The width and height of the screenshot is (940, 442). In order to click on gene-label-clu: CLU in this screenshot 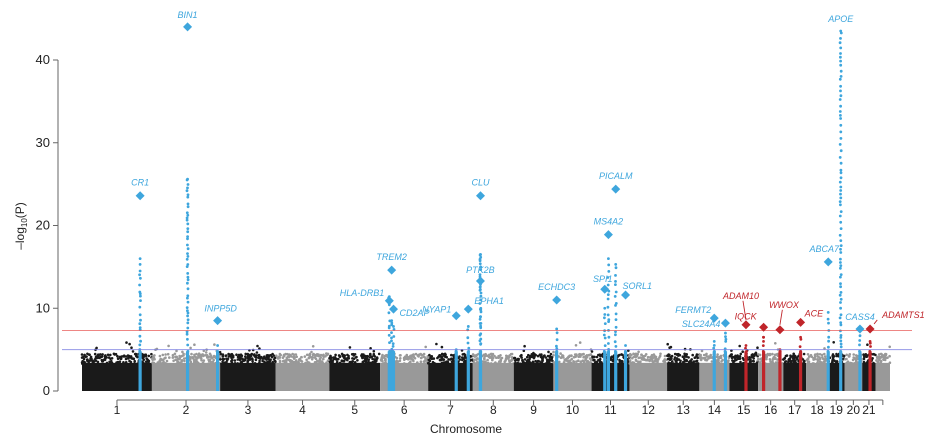, I will do `click(480, 183)`.